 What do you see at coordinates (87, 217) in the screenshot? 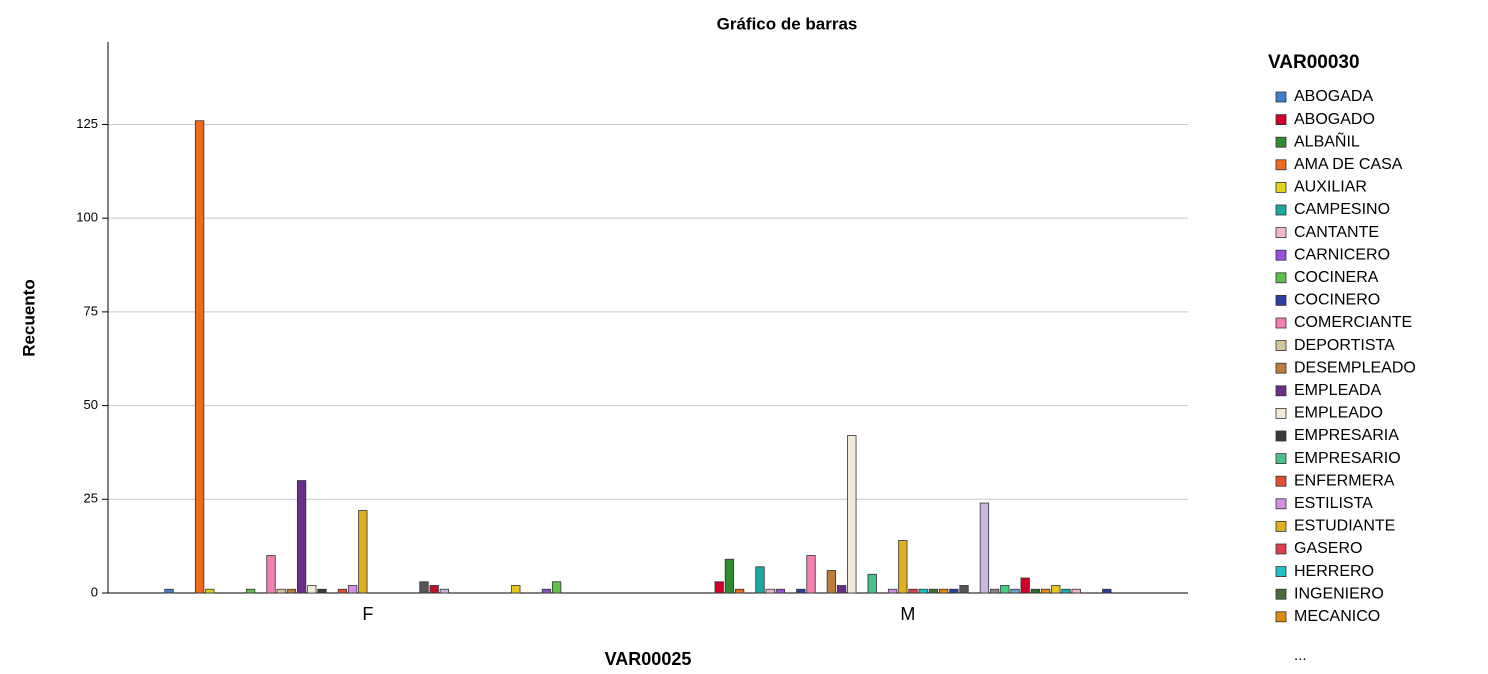
I see `y-tick-label: 100` at bounding box center [87, 217].